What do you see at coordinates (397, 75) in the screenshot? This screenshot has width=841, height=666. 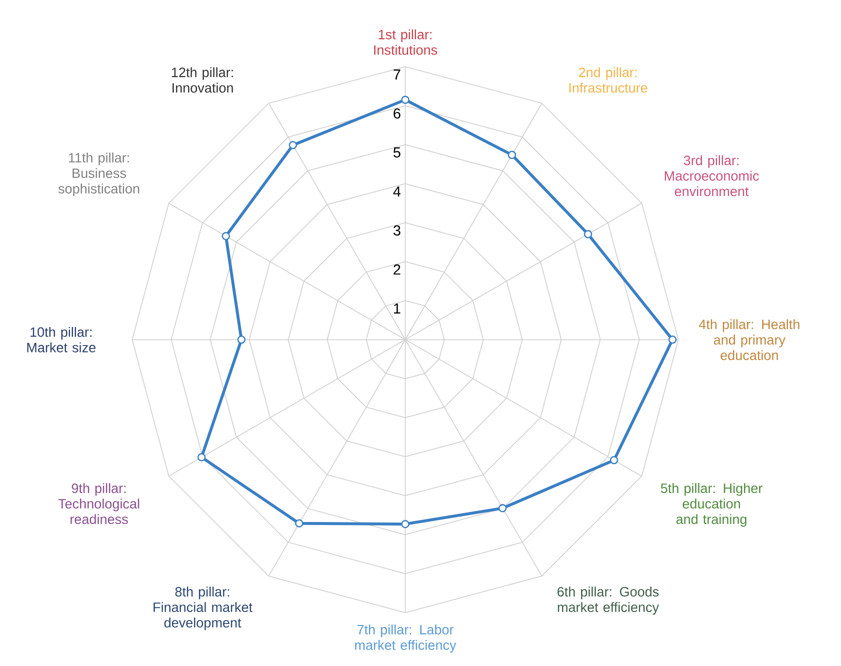 I see `y-tick-label: 7` at bounding box center [397, 75].